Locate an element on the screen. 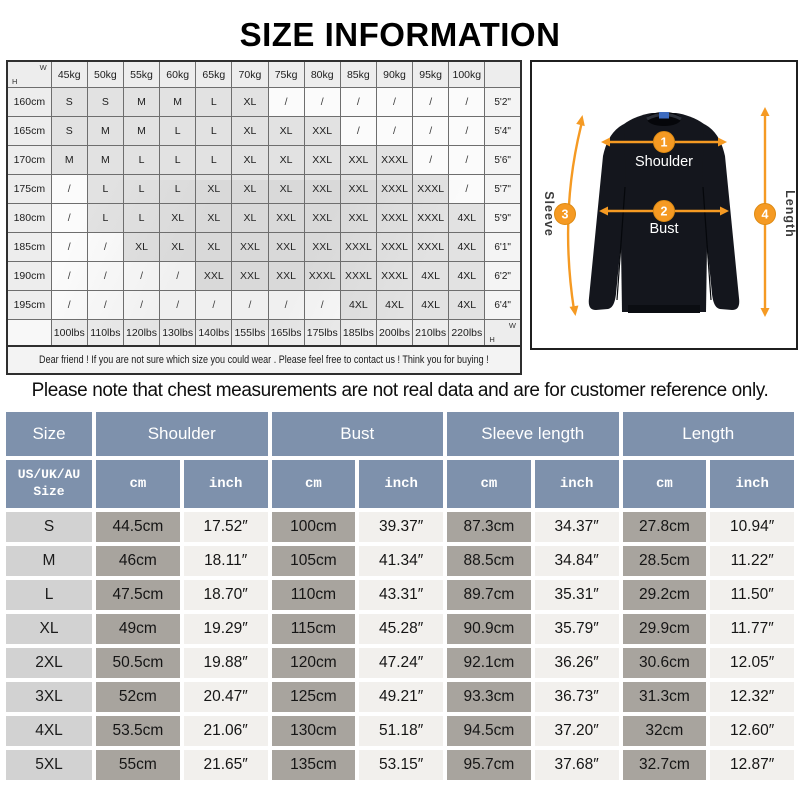 Image resolution: width=800 pixels, height=800 pixels. cm-value-cell: 93.3cm is located at coordinates (489, 697).